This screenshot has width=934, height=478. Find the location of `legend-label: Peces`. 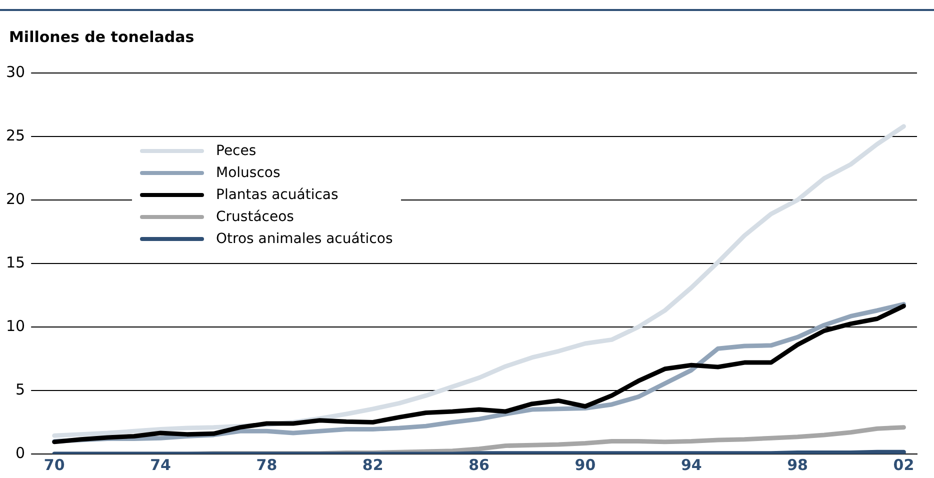

legend-label: Peces is located at coordinates (236, 151).